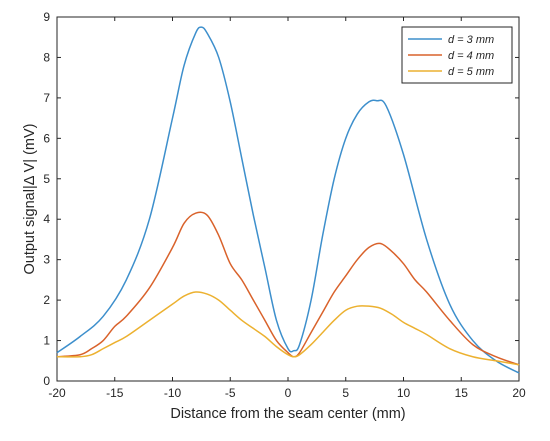 The height and width of the screenshot is (441, 550). Describe the element at coordinates (287, 414) in the screenshot. I see `x-axis-label: Distance from the seam center (mm)` at that location.